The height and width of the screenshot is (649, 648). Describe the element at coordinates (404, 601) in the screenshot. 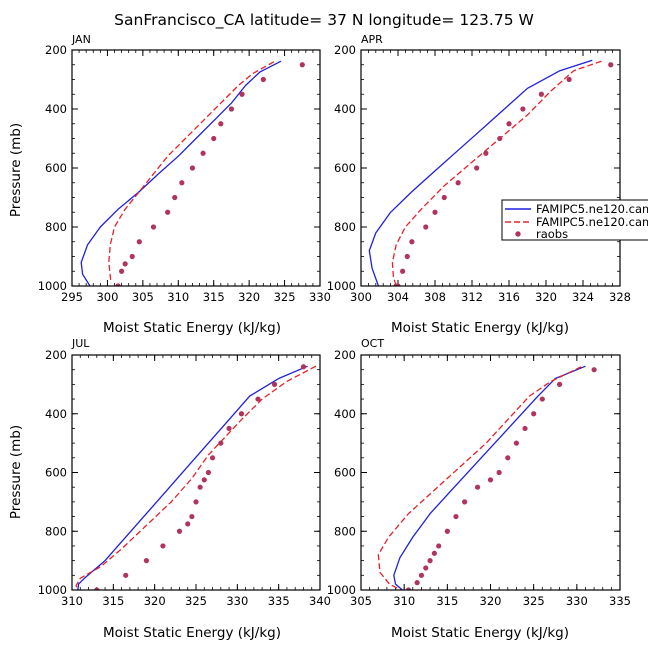

I see `x-tick-label: 310` at that location.